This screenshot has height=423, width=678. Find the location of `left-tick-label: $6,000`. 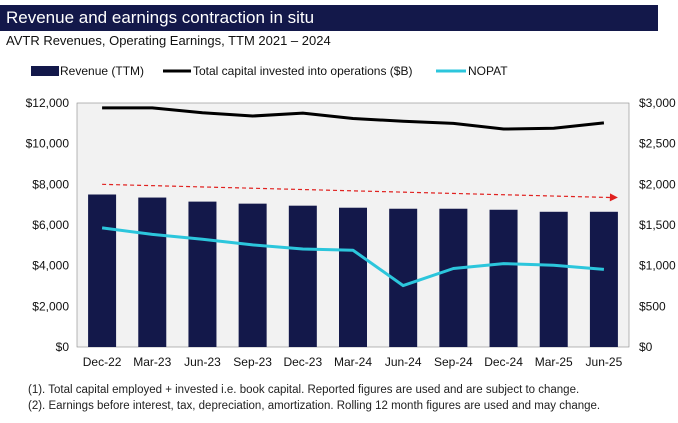

left-tick-label: $6,000 is located at coordinates (50, 225).